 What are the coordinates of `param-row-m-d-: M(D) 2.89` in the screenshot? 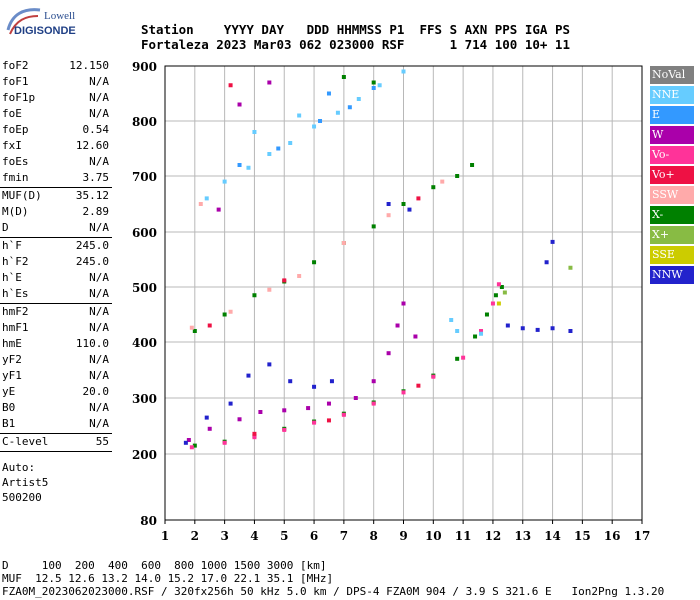 It's located at (56, 212).